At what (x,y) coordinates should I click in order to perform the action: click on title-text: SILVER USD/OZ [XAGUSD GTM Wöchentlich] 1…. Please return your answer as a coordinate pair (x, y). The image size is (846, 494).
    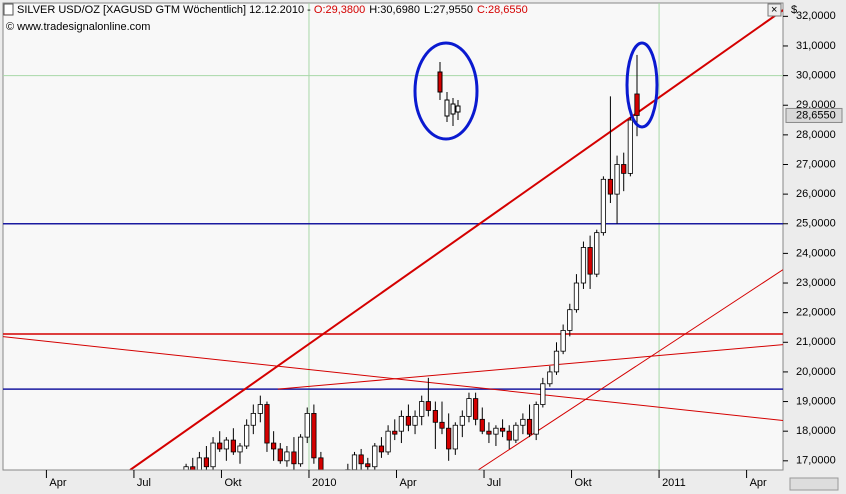
    Looking at the image, I should click on (165, 10).